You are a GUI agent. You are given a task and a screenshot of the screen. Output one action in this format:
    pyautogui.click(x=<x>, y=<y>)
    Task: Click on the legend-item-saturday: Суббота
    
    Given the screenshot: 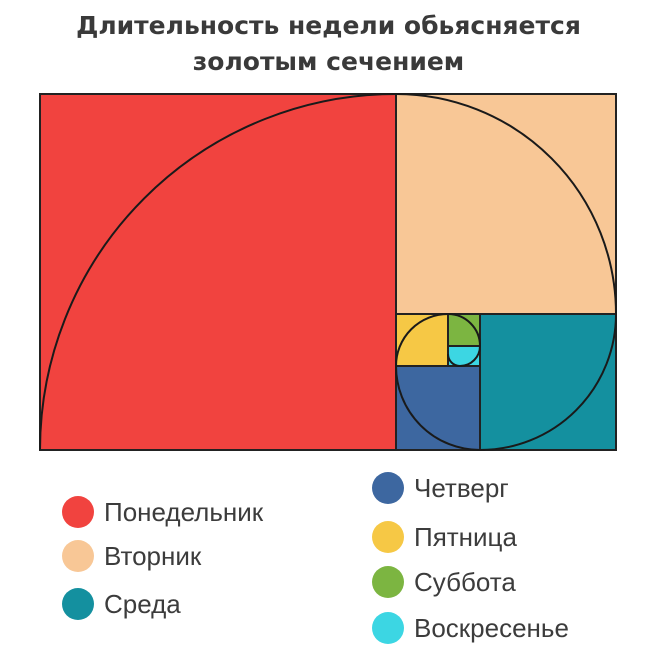 What is the action you would take?
    pyautogui.click(x=444, y=582)
    